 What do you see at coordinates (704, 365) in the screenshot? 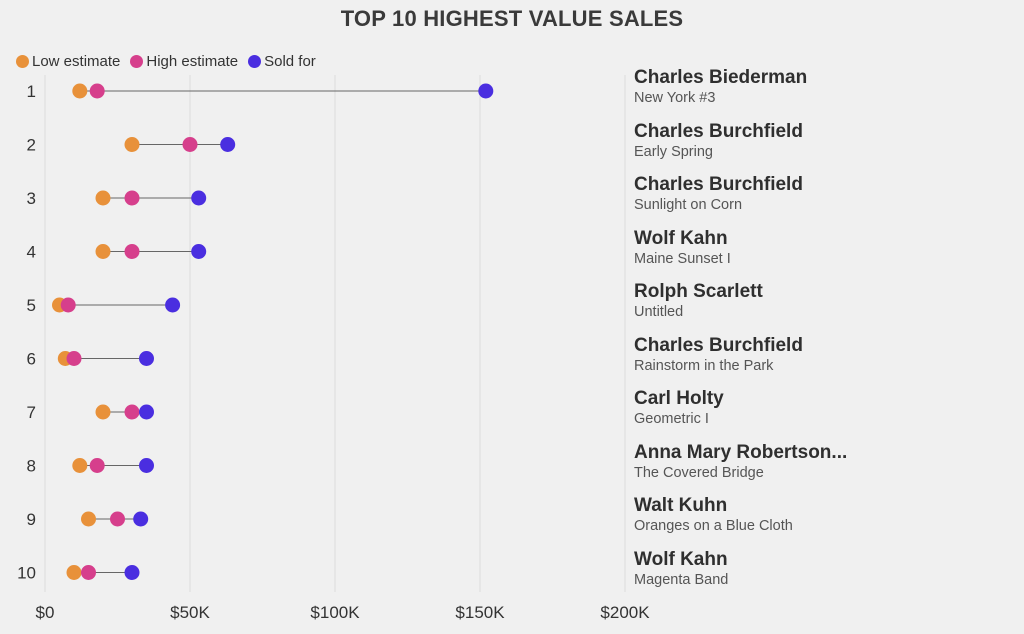
I see `artwork-title: Rainstorm in the Park` at bounding box center [704, 365].